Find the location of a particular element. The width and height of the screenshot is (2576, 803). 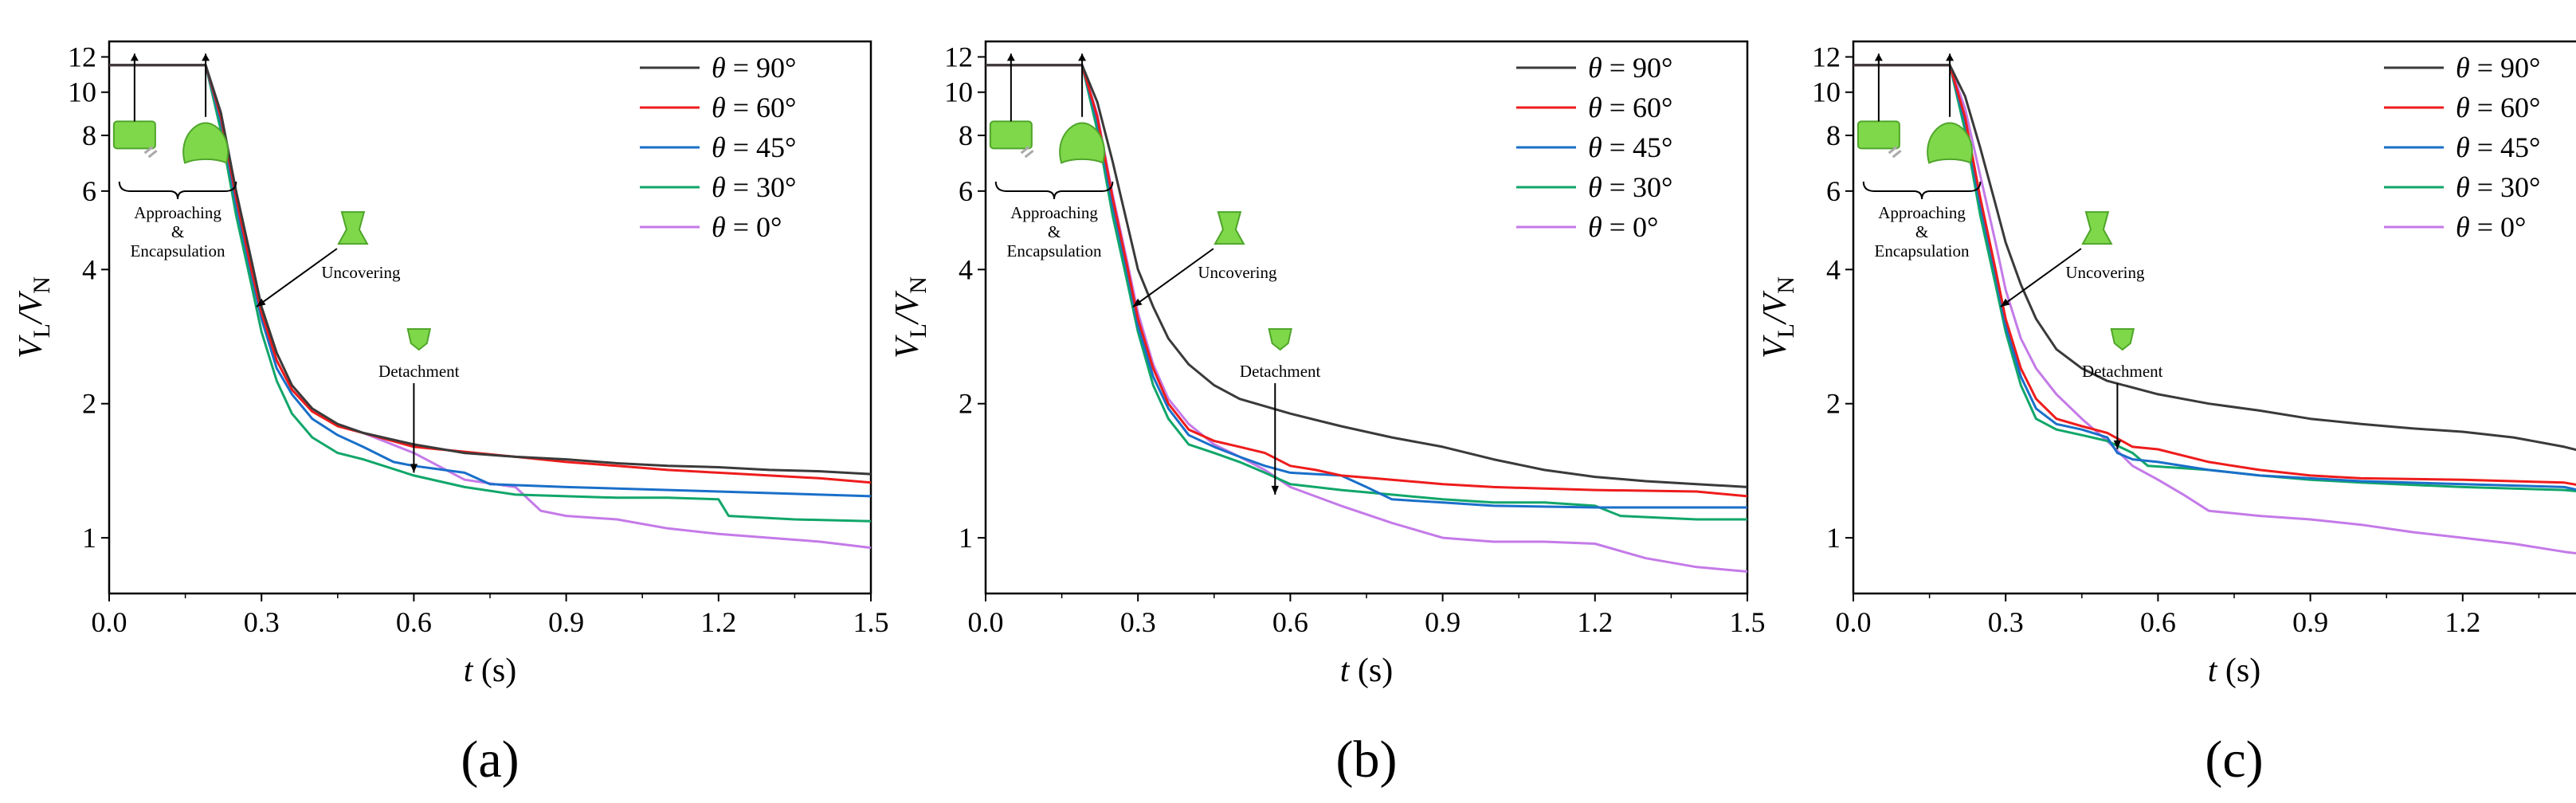

legend-value: = 45° is located at coordinates (2505, 147).